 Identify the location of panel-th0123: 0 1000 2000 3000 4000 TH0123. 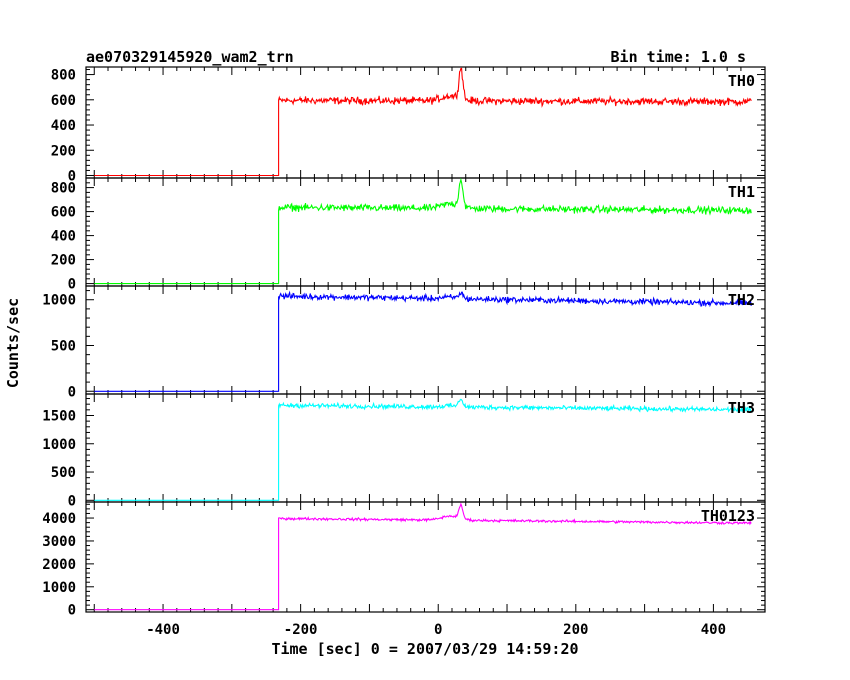
(404, 560).